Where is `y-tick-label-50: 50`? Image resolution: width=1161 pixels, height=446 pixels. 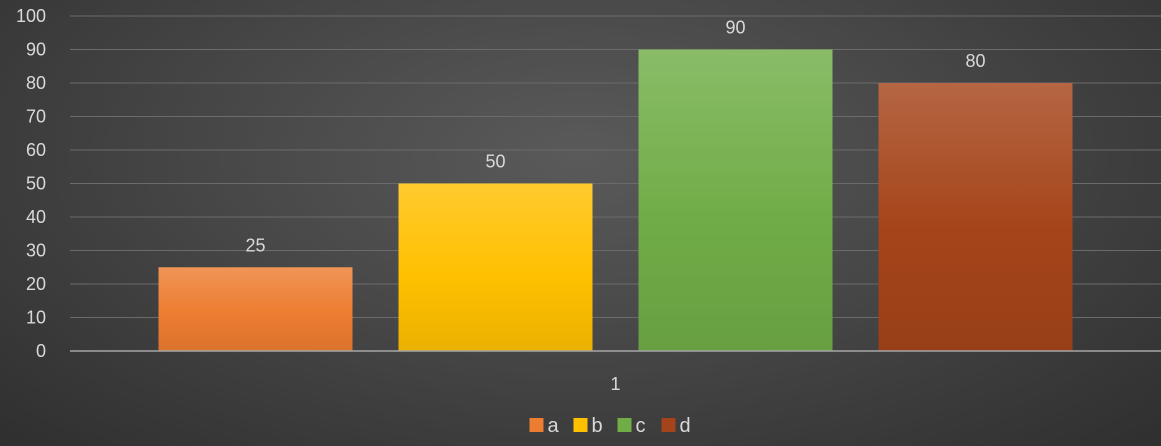
y-tick-label-50: 50 is located at coordinates (36, 184).